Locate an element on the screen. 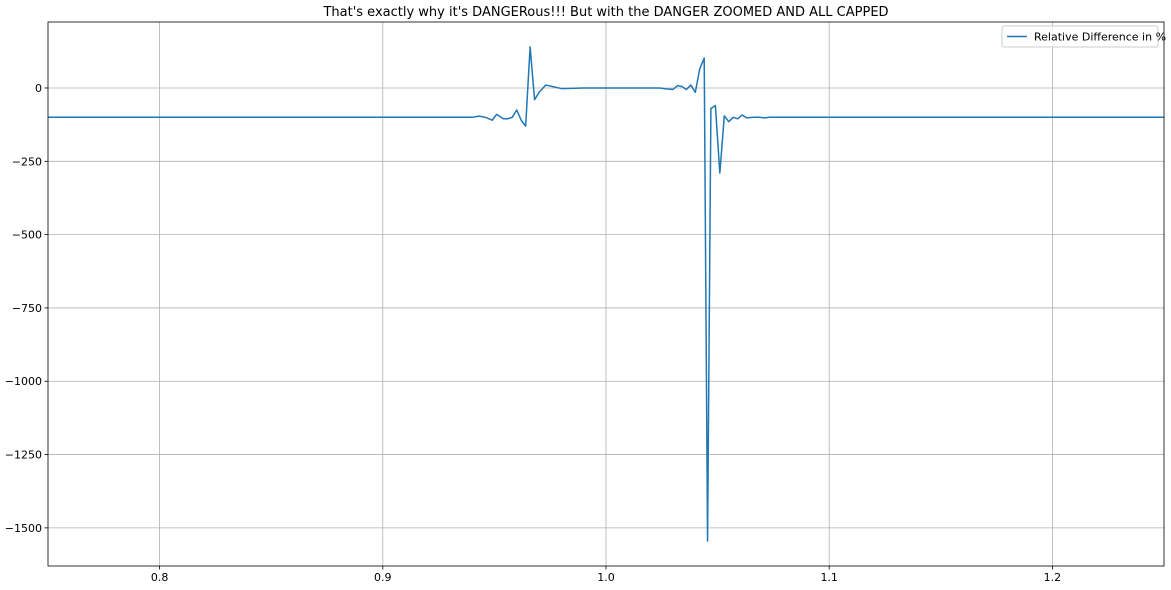 Image resolution: width=1171 pixels, height=590 pixels. x-tick-label: 1.0 is located at coordinates (606, 577).